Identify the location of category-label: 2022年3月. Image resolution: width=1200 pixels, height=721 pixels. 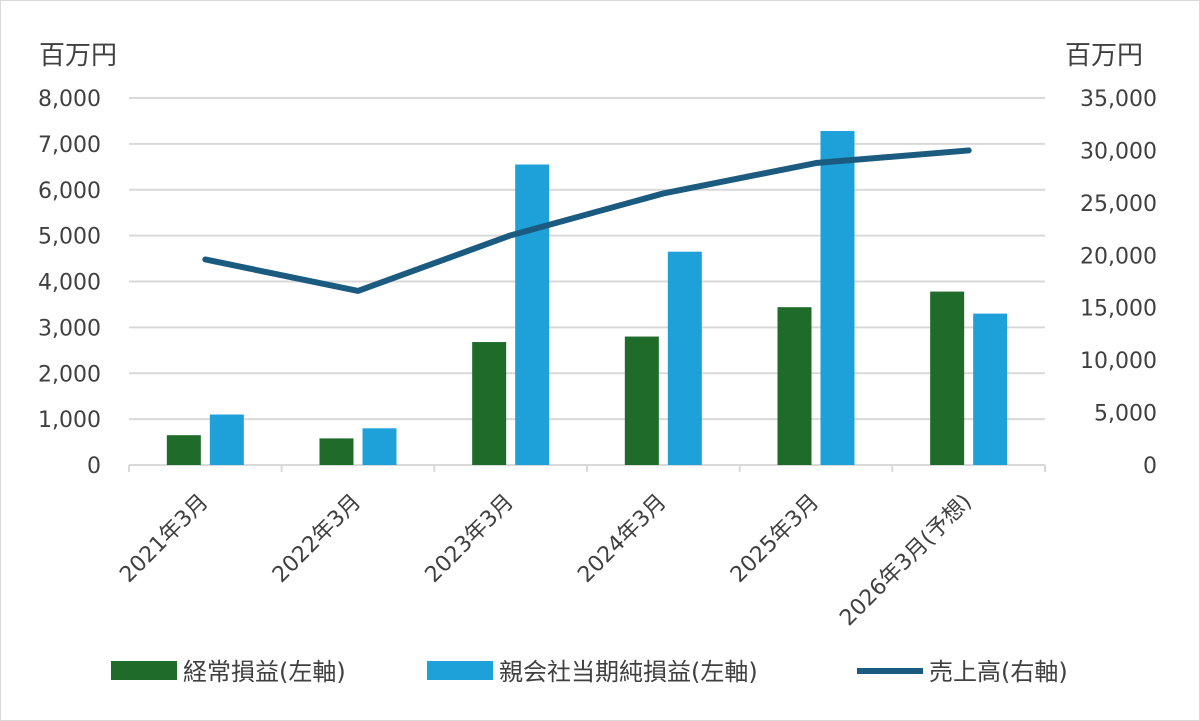
(317, 539).